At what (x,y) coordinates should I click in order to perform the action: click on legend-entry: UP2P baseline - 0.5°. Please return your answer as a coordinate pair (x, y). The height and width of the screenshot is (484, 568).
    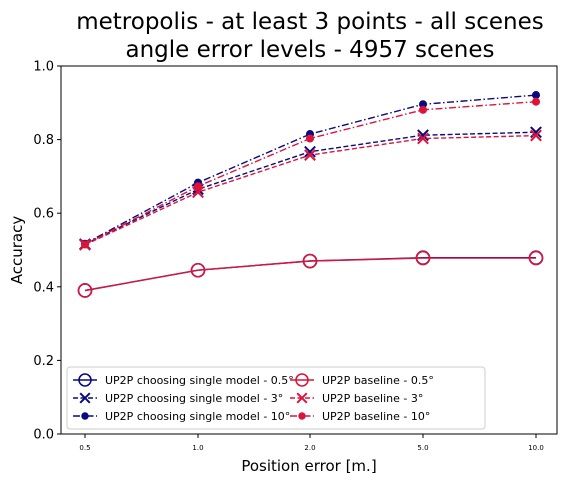
    Looking at the image, I should click on (362, 380).